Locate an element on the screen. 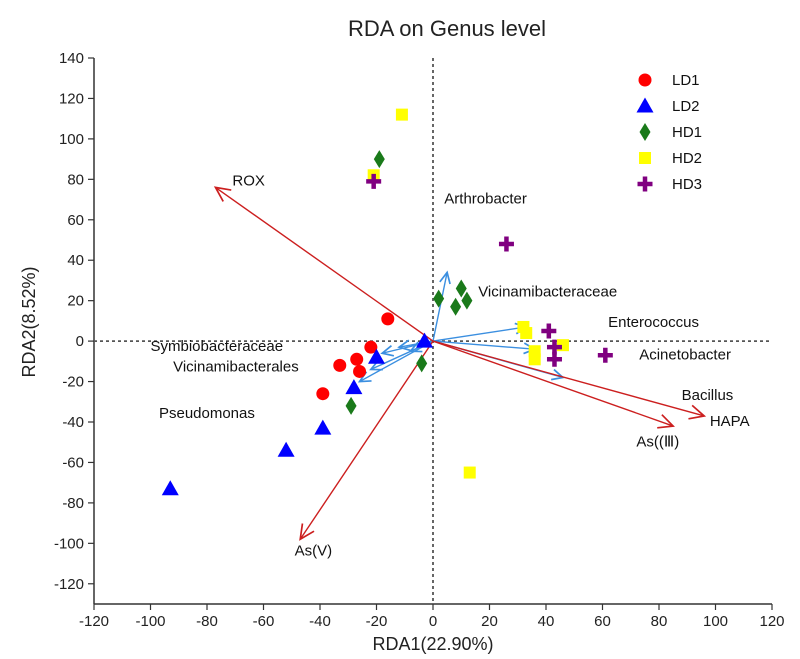 The width and height of the screenshot is (800, 659). annotation-label: As((Ⅲ) is located at coordinates (657, 441).